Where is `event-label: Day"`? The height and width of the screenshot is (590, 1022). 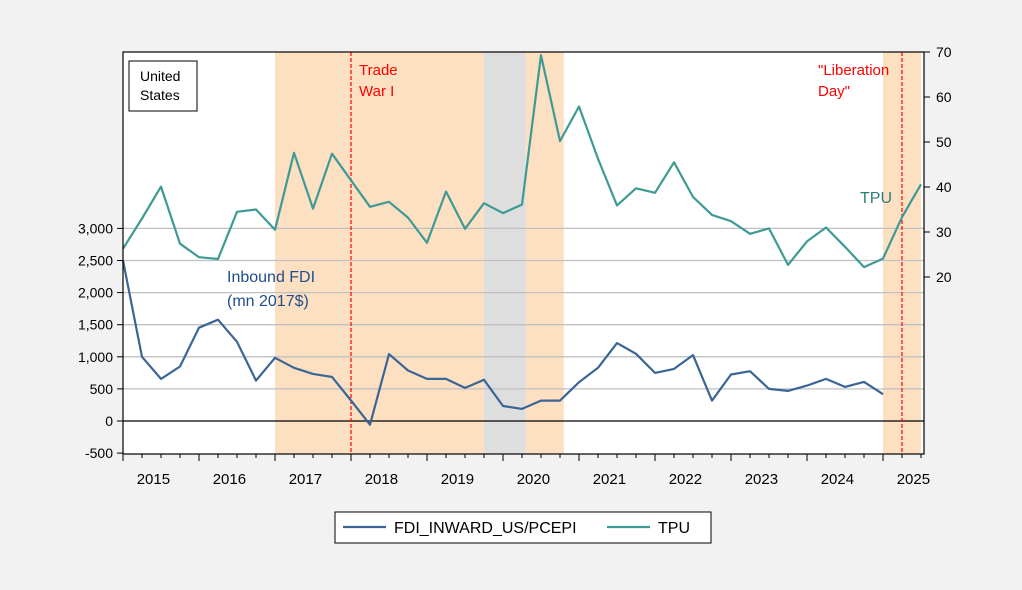 event-label: Day" is located at coordinates (834, 91).